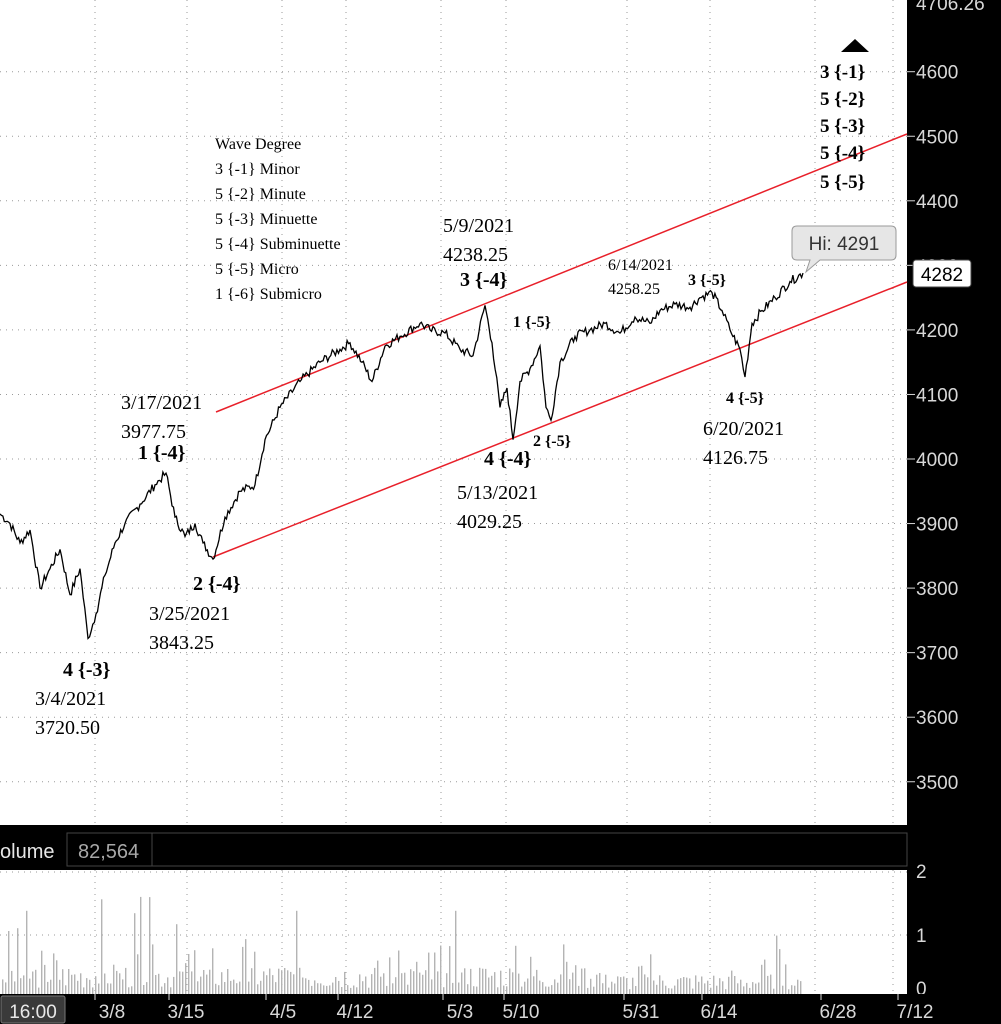  Describe the element at coordinates (937, 395) in the screenshot. I see `price-tick-label: 4100` at that location.